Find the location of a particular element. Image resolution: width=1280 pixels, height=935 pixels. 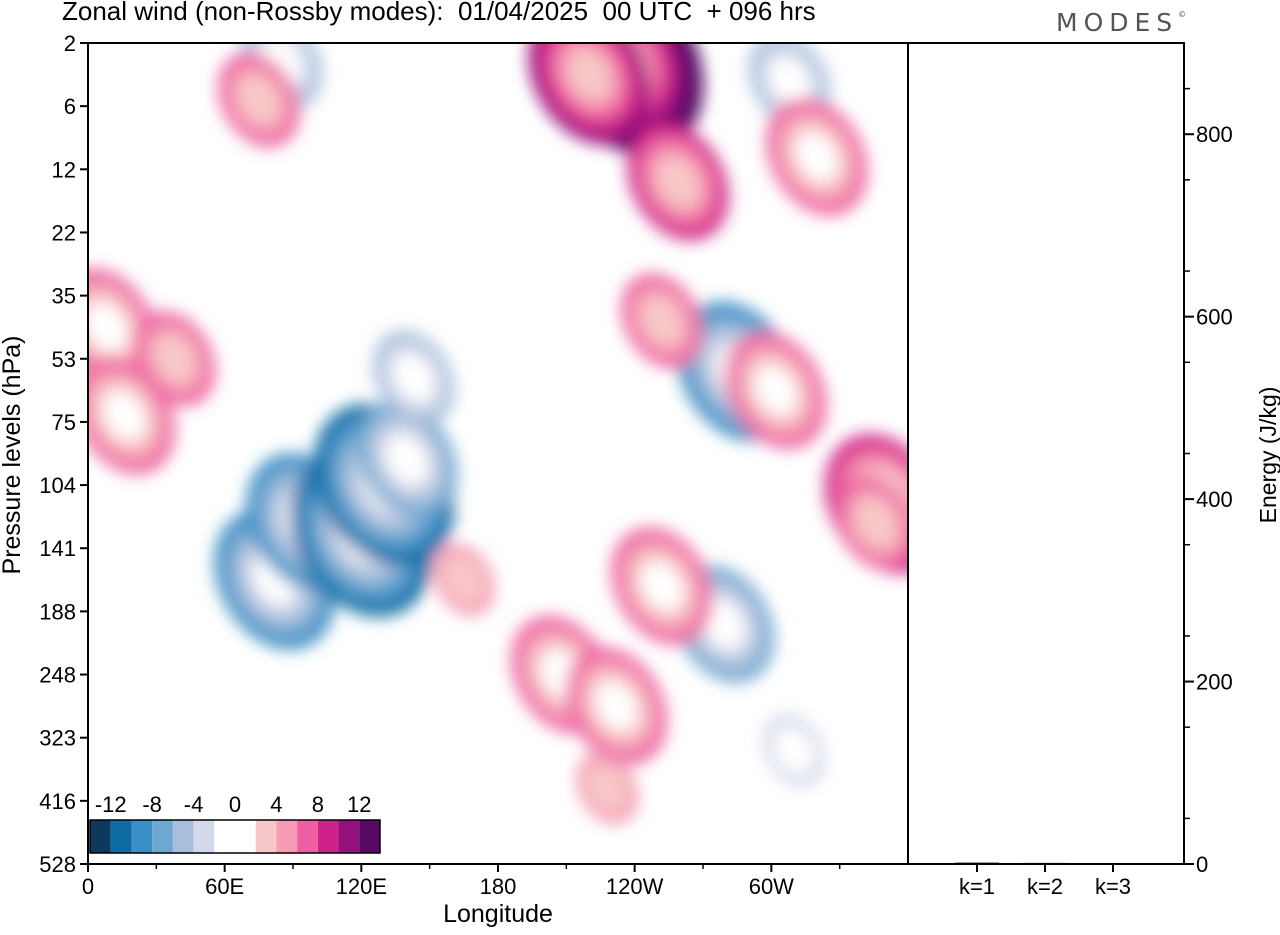

y-tick-label: 416 is located at coordinates (57, 801).